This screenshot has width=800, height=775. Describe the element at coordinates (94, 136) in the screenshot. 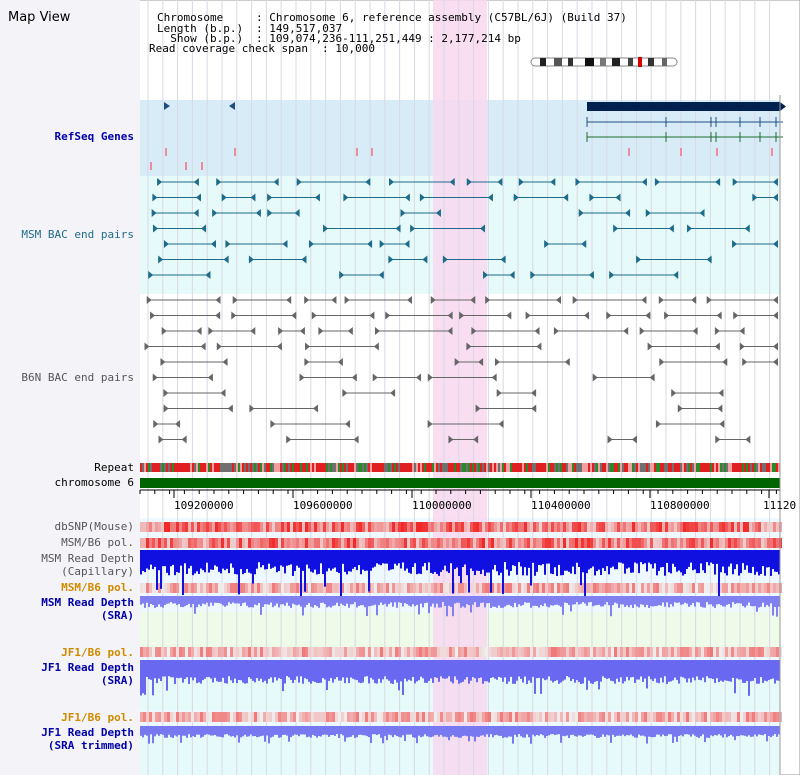

I see `track-label-refseq-genes: RefSeq Genes` at that location.